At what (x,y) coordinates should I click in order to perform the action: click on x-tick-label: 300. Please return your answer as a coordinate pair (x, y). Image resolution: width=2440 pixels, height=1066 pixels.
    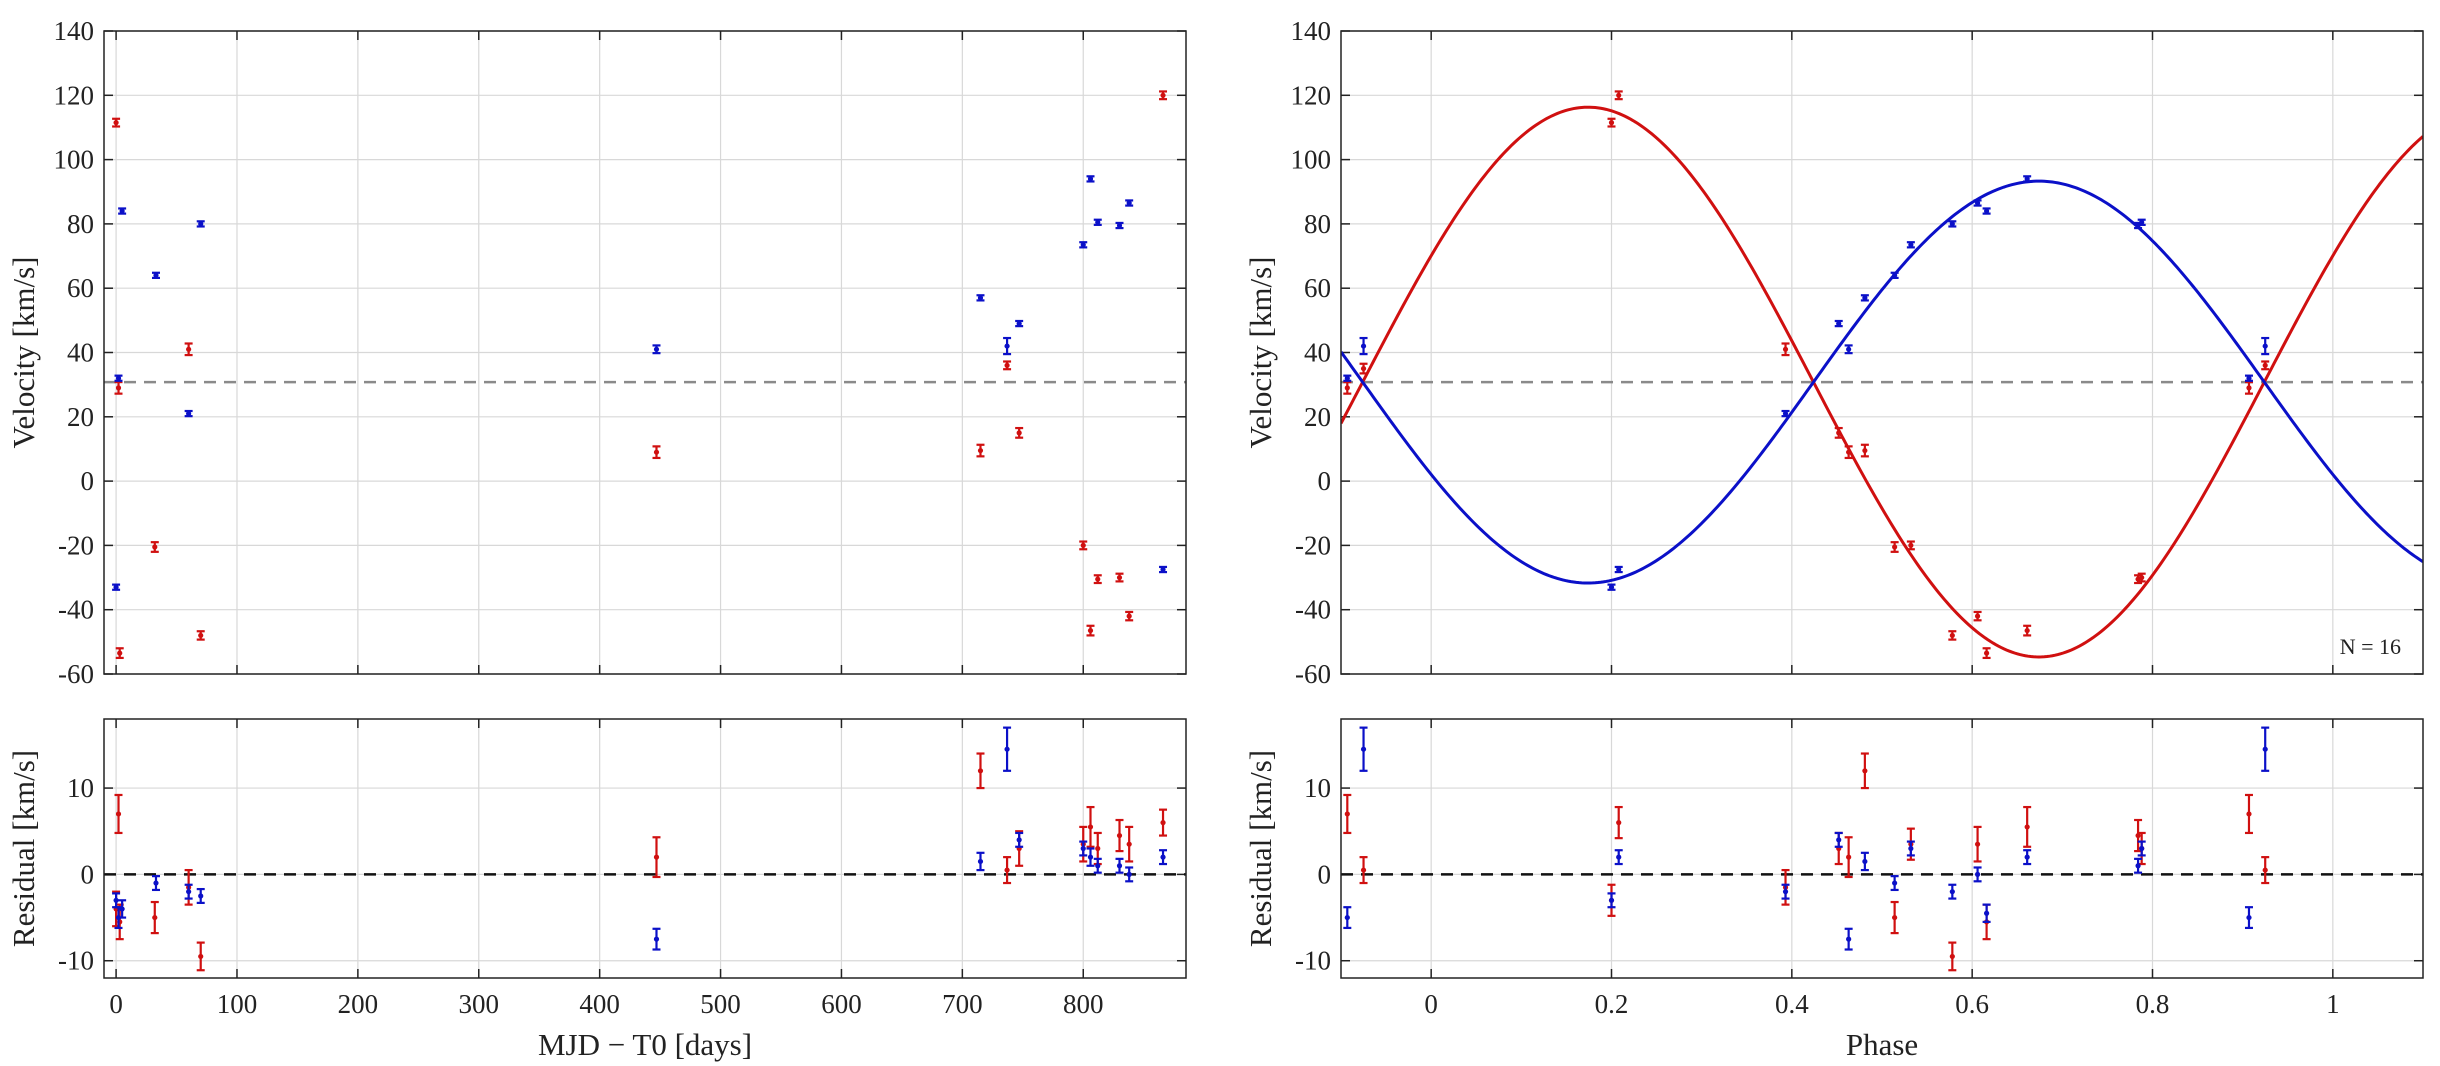
    Looking at the image, I should click on (479, 1004).